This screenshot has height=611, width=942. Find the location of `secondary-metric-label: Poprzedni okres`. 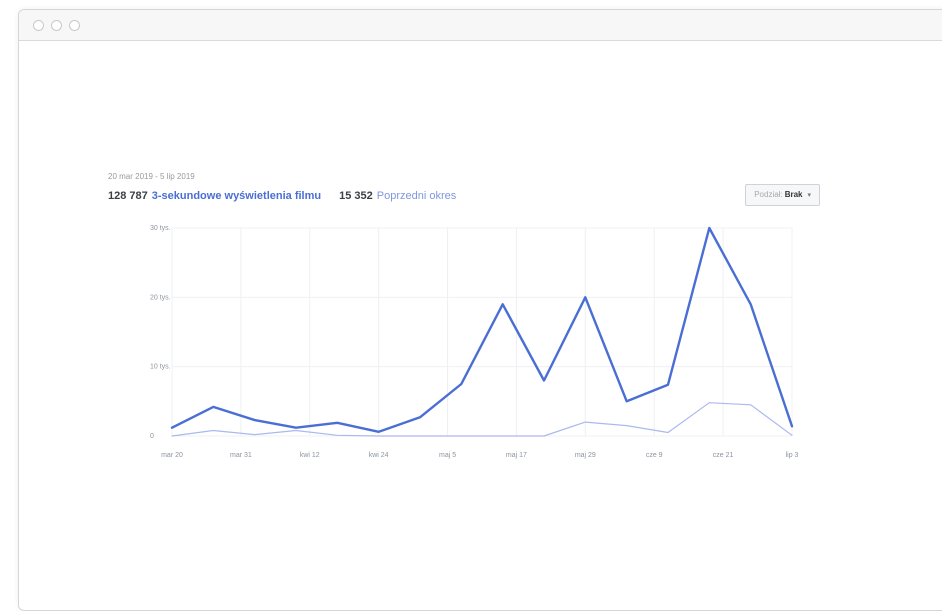

secondary-metric-label: Poprzedni okres is located at coordinates (416, 196).